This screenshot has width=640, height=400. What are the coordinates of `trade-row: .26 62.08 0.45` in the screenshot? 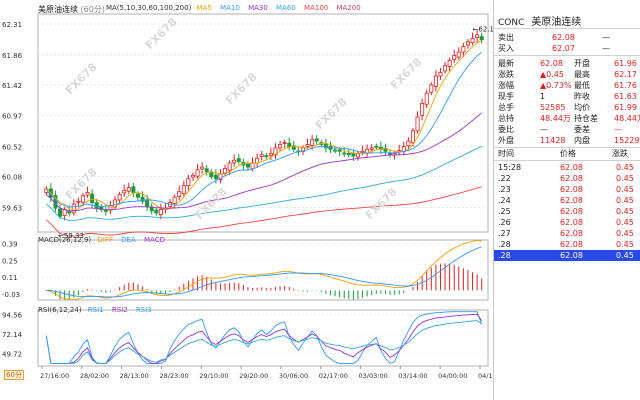 It's located at (567, 222).